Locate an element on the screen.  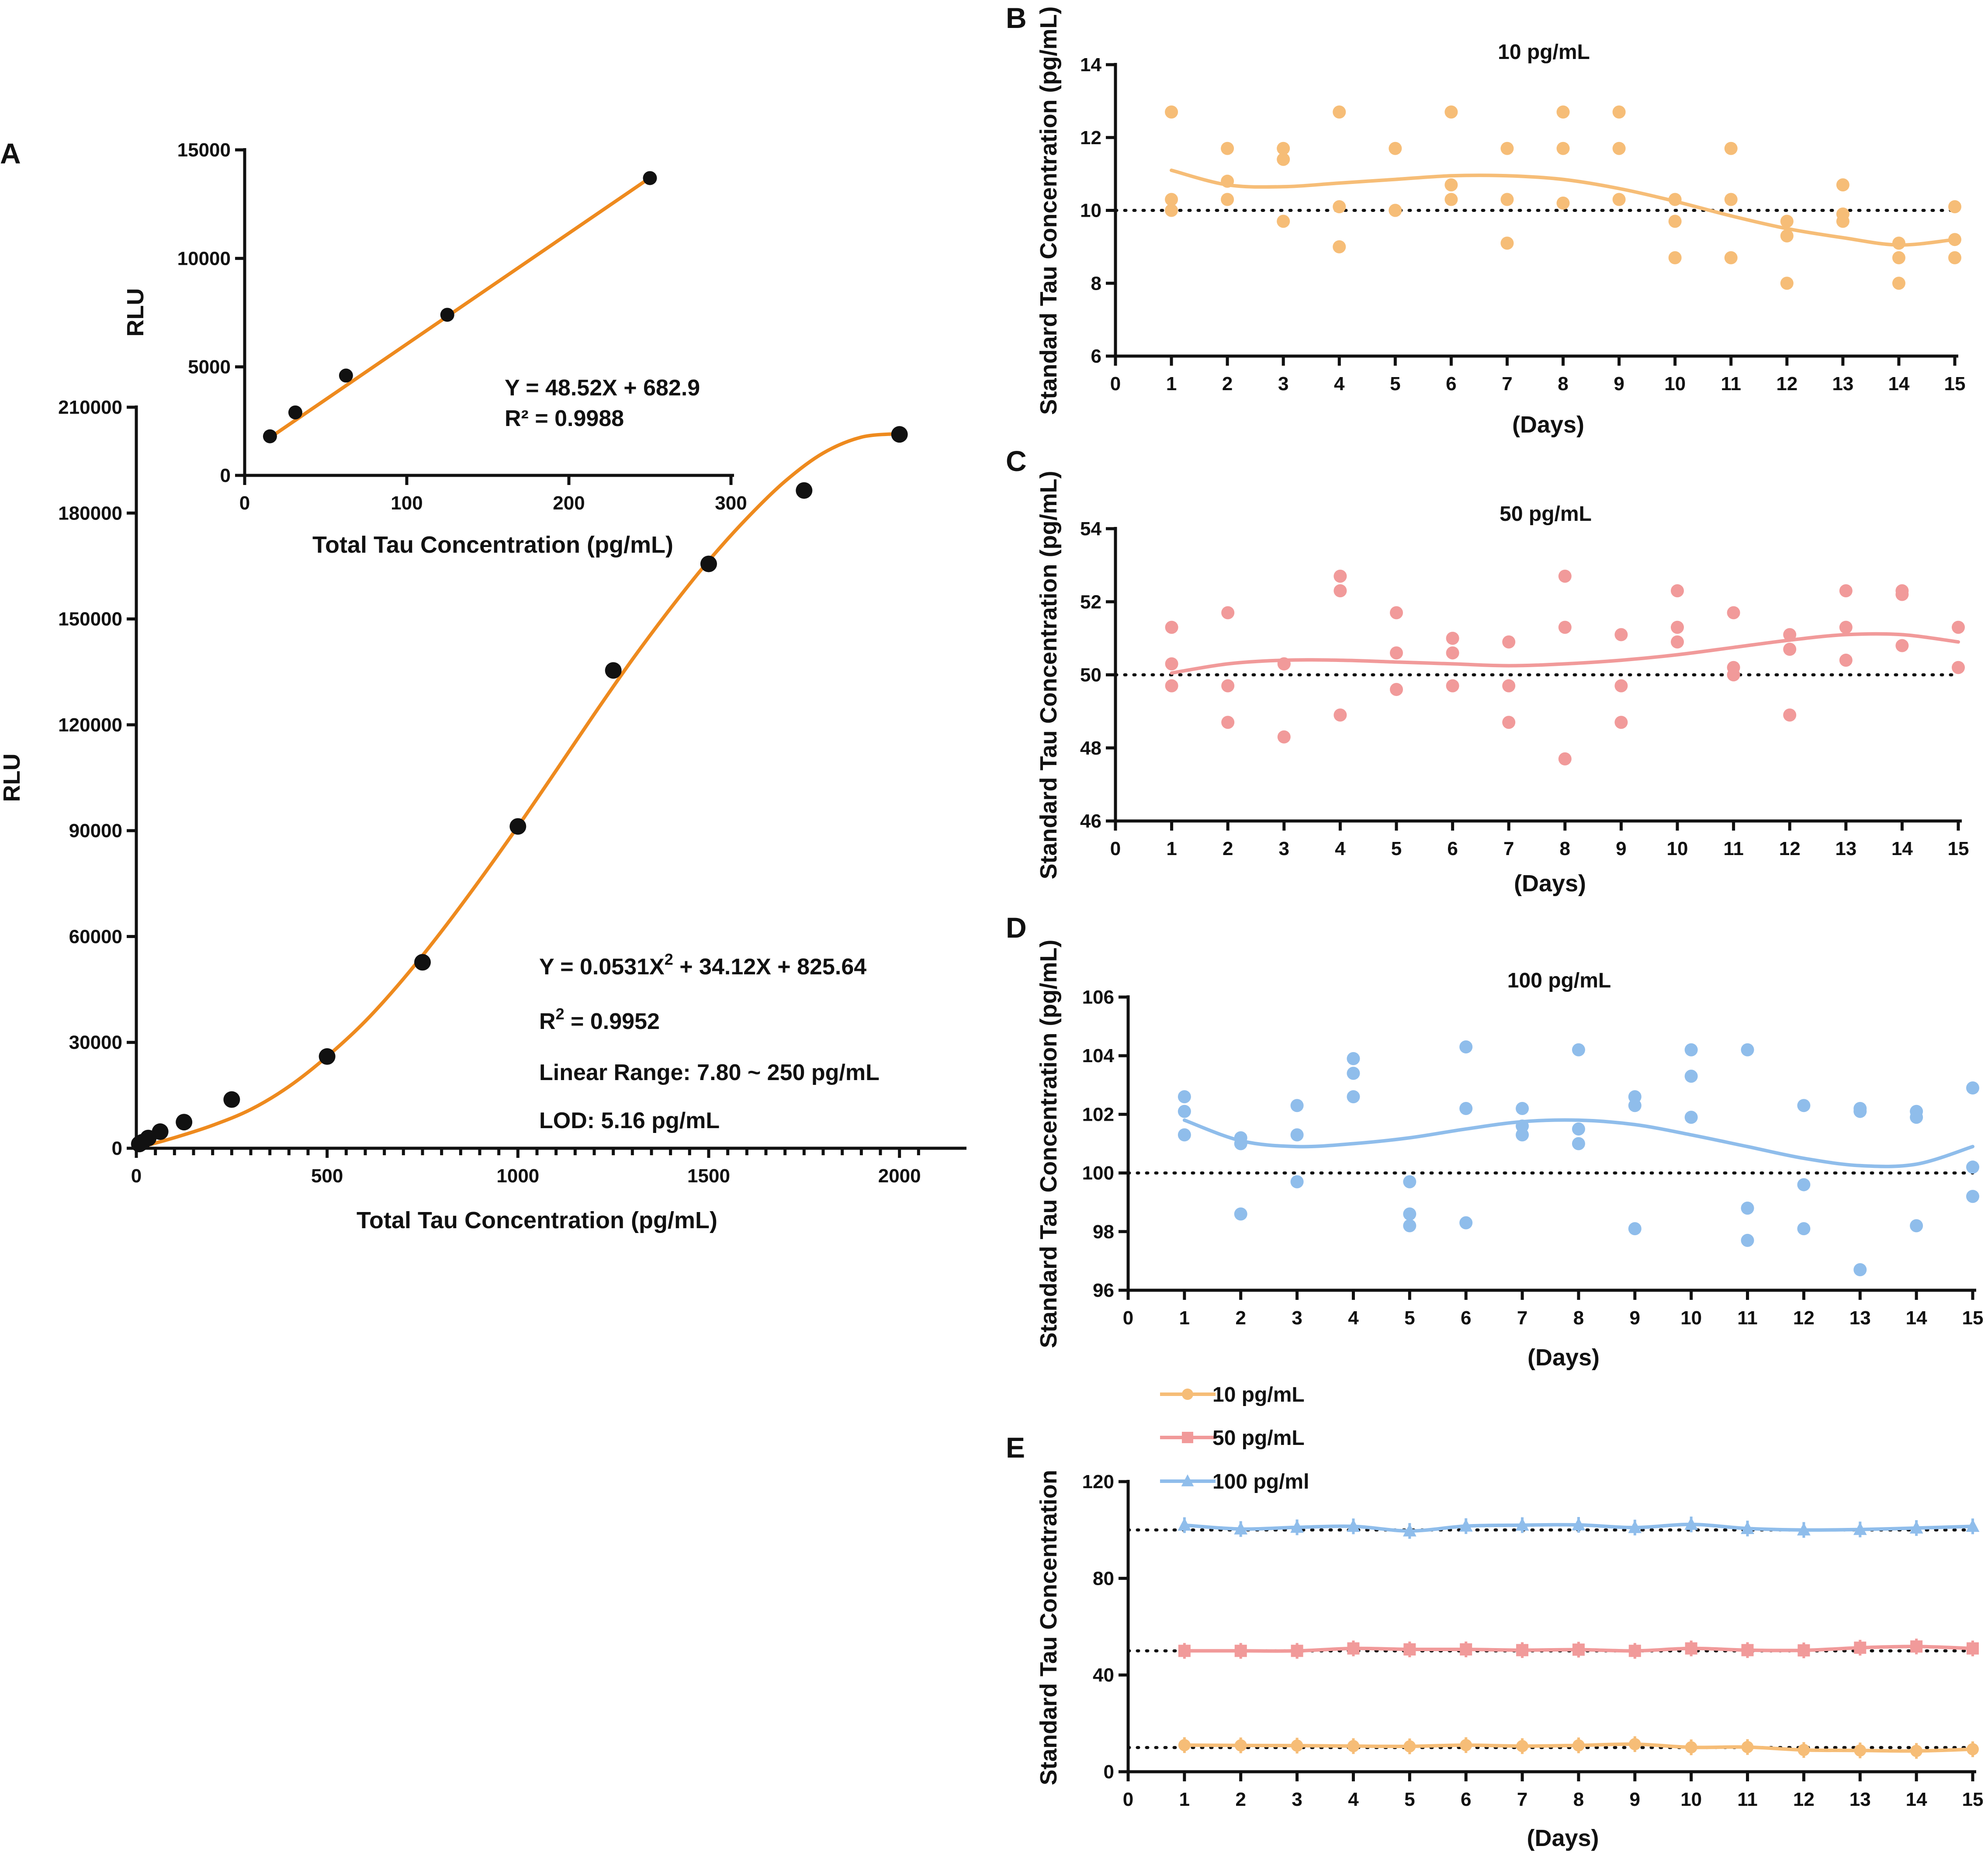
legend-marker is located at coordinates (1187, 1437).